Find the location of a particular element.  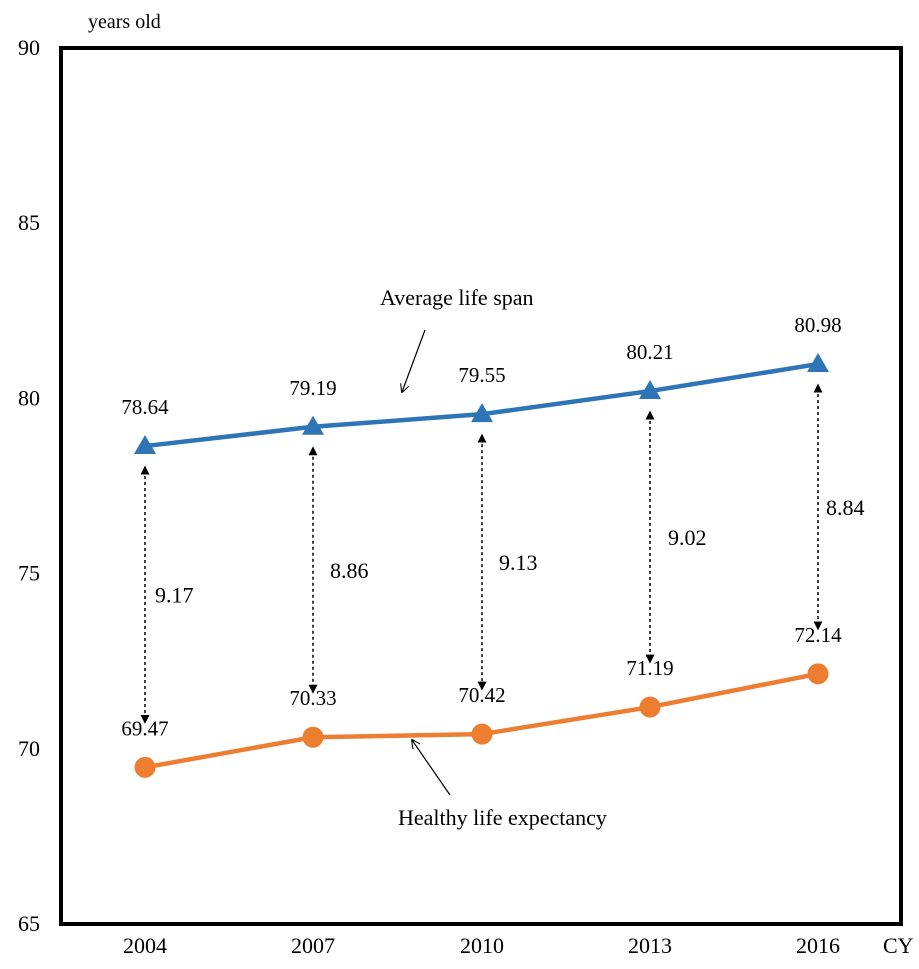

x-tick-label-2010: 2010 is located at coordinates (482, 945).